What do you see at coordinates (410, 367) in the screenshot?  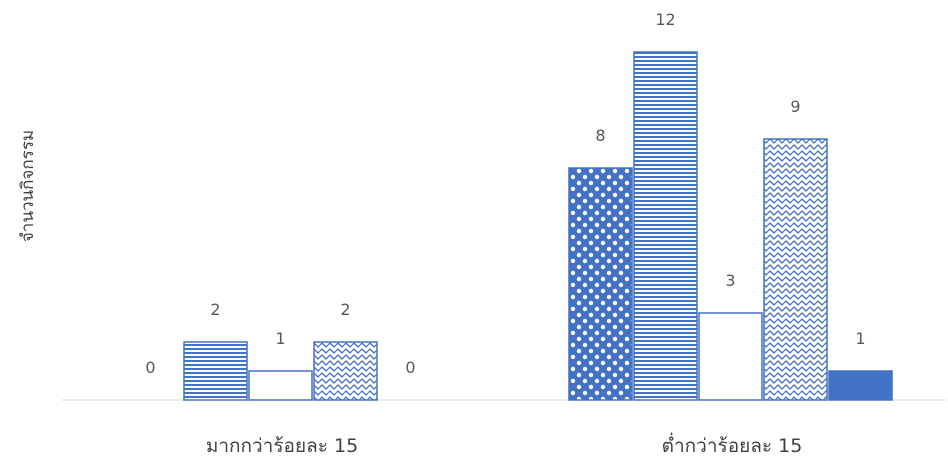 I see `data-label-c1-s5: 0` at bounding box center [410, 367].